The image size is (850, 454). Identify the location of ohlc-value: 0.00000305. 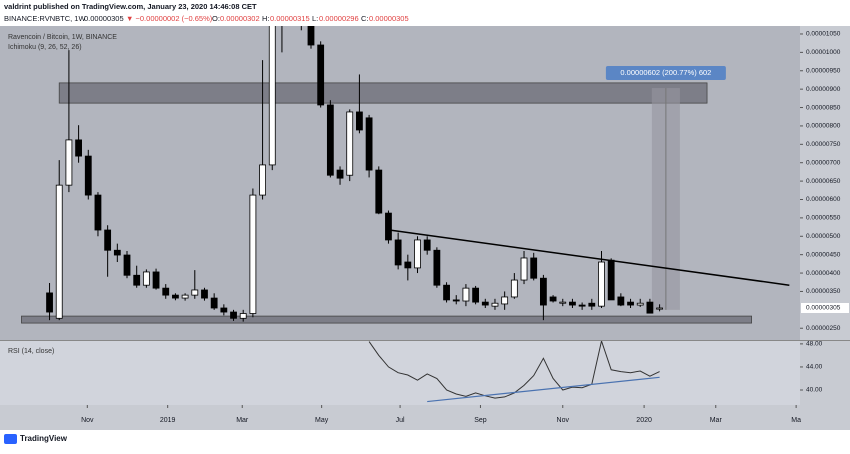
(389, 18).